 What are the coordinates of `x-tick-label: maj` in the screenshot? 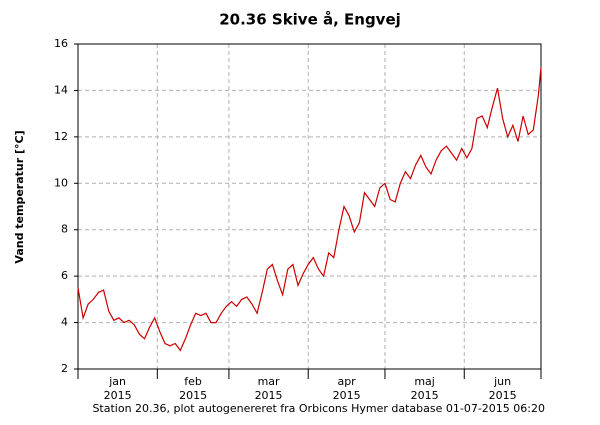 It's located at (424, 381).